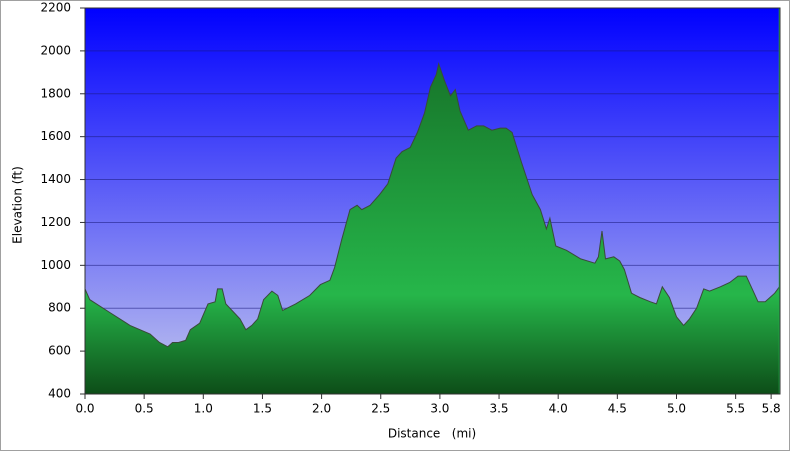  What do you see at coordinates (55, 8) in the screenshot?
I see `y-tick-label: 2200` at bounding box center [55, 8].